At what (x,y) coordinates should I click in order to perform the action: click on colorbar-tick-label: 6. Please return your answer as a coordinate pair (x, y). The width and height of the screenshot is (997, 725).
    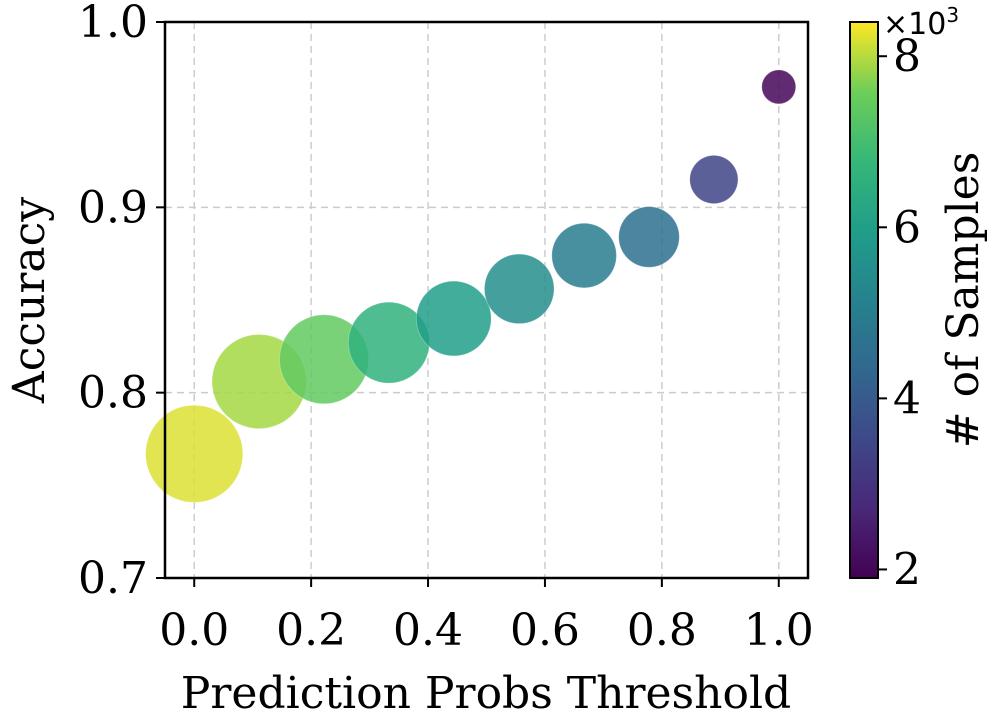
    Looking at the image, I should click on (907, 227).